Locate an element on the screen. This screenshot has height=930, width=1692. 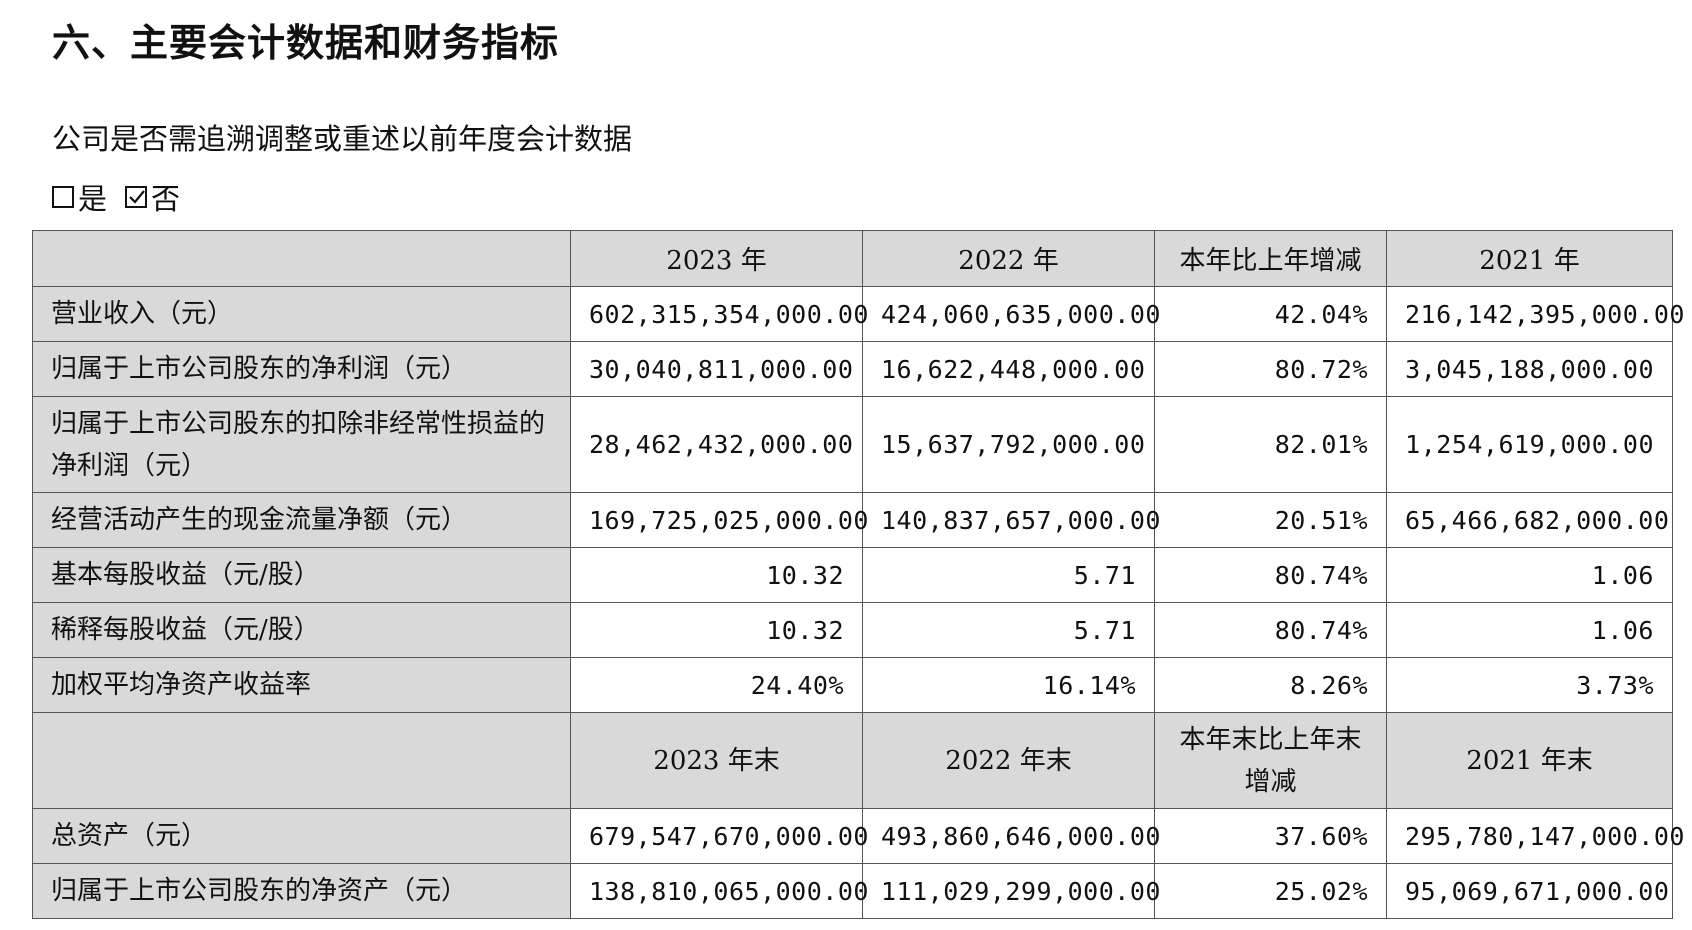
restatement-options: 是 否 is located at coordinates (125, 197).